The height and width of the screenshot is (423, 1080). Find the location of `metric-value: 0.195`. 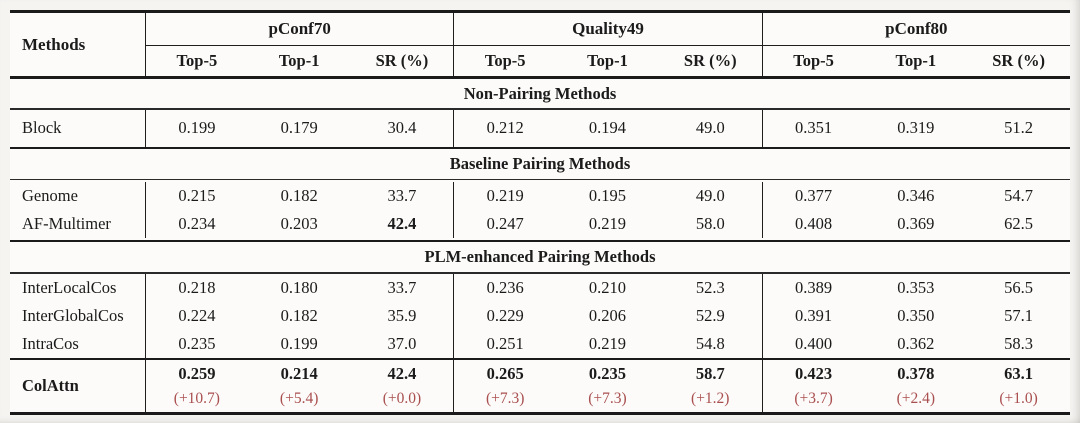

metric-value: 0.195 is located at coordinates (607, 195).